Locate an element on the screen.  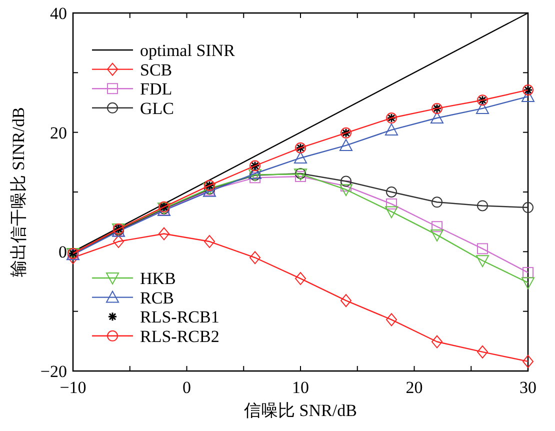
legend-label: HKB is located at coordinates (158, 278).